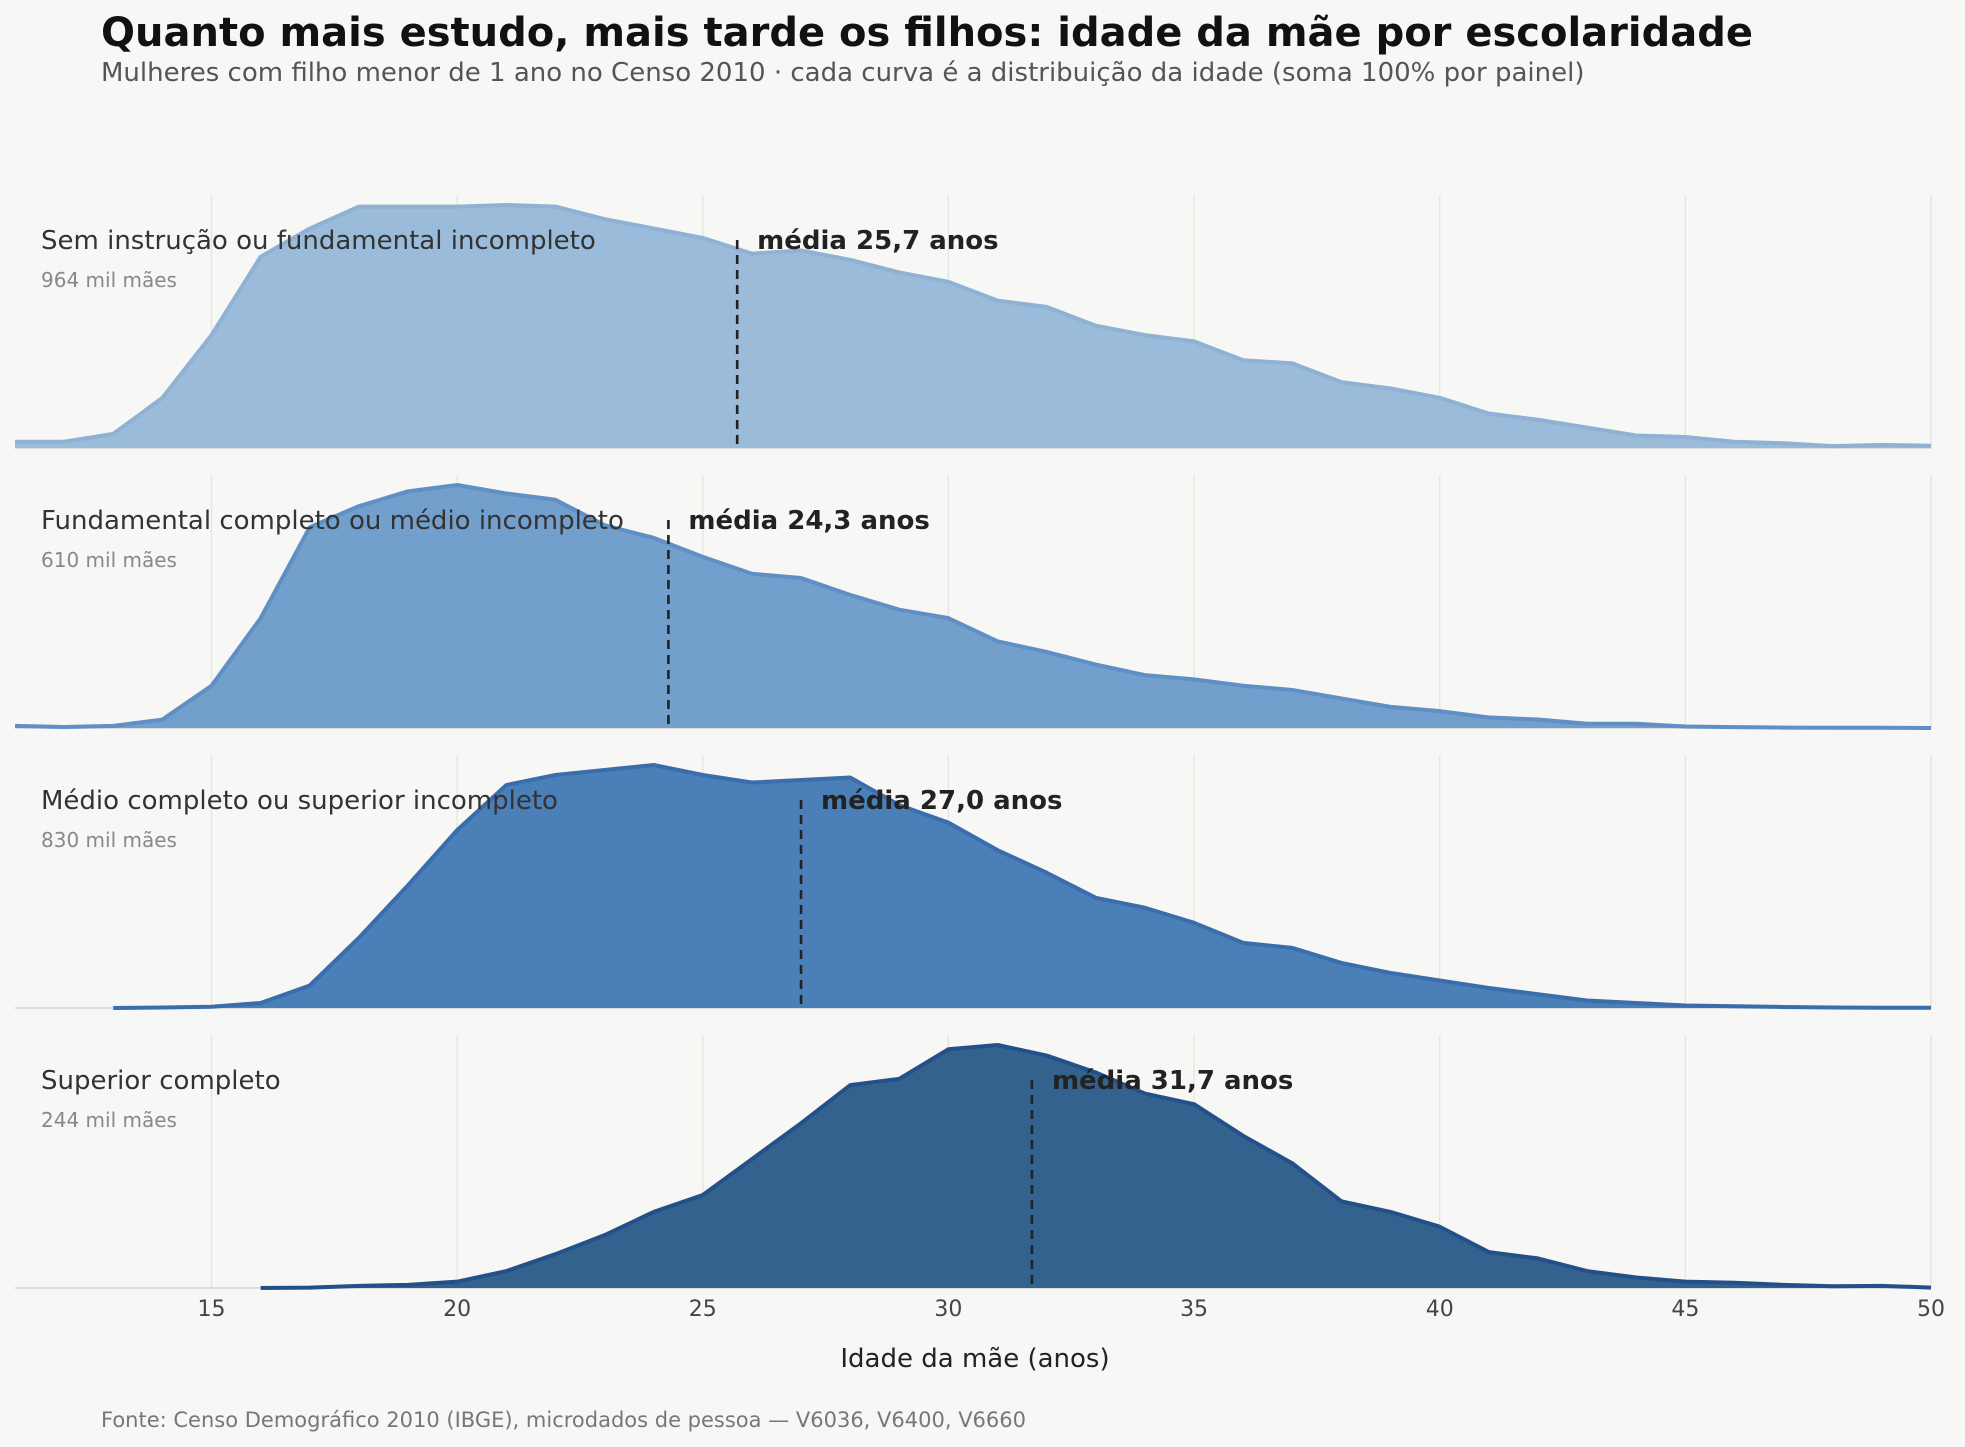 The width and height of the screenshot is (1965, 1447). I want to click on panel-label: Médio completo ou superior incompleto, so click(299, 801).